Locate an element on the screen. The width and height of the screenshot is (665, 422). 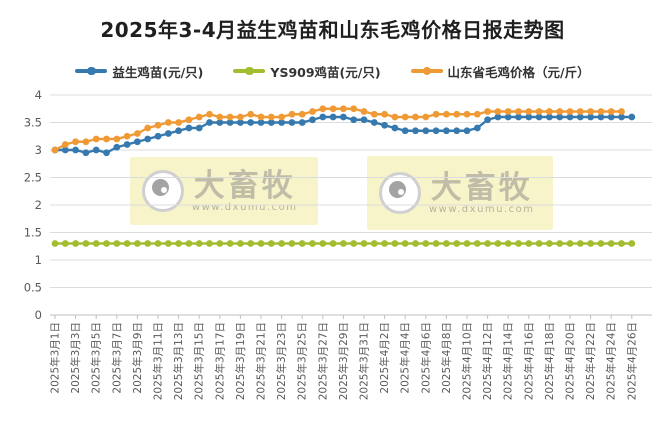
svg-text: 2025年4月14日 is located at coordinates (508, 361).